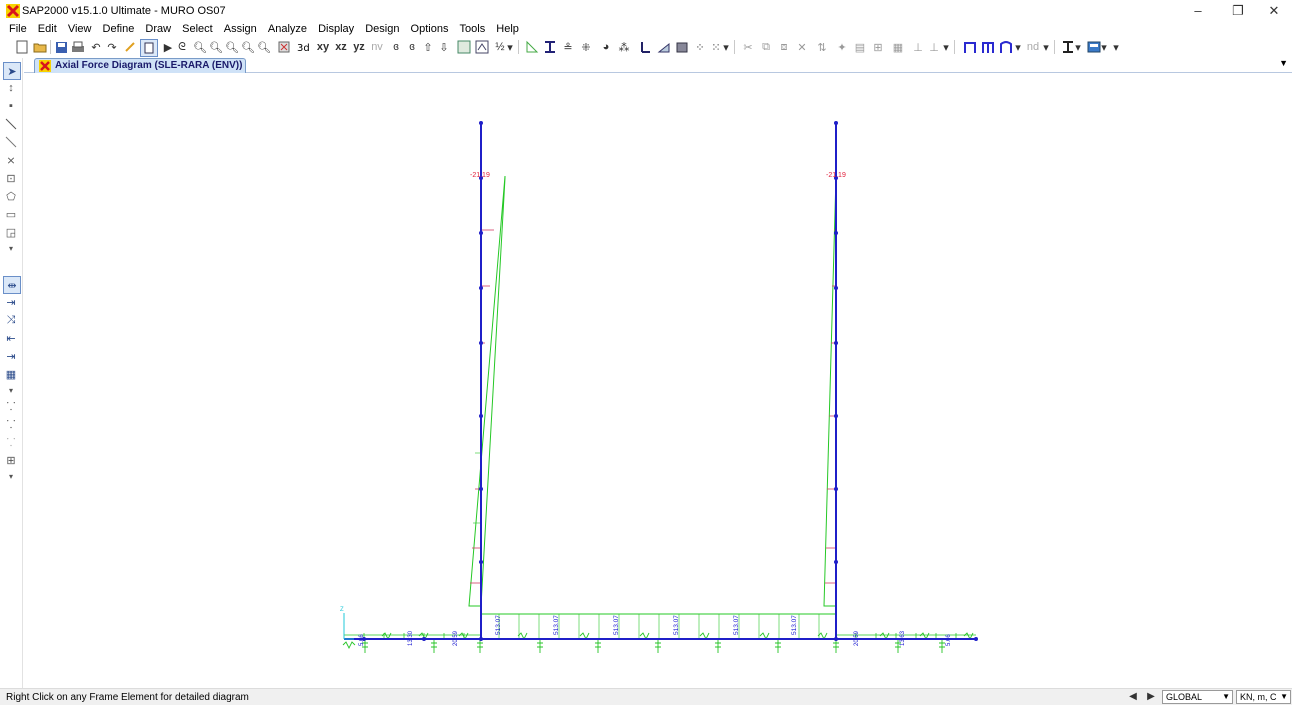 This screenshot has width=1292, height=705. I want to click on quick-draw-area-icon: ◲, so click(11, 232).